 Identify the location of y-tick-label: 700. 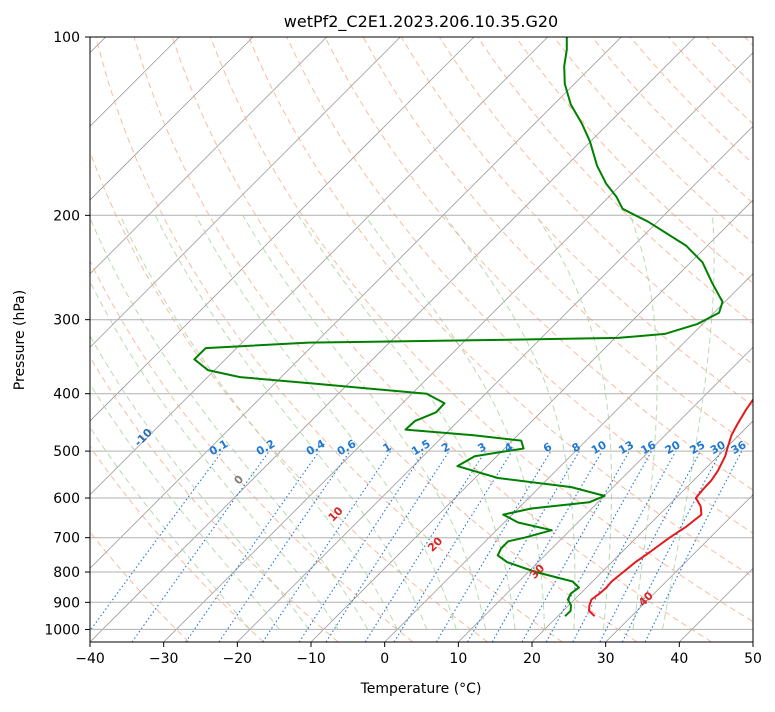
(66, 539).